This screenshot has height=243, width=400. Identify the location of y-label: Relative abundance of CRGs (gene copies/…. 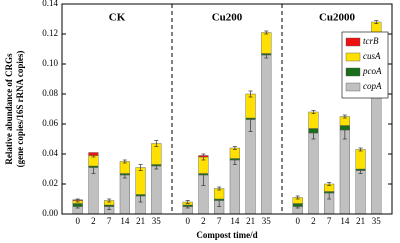
(14, 109).